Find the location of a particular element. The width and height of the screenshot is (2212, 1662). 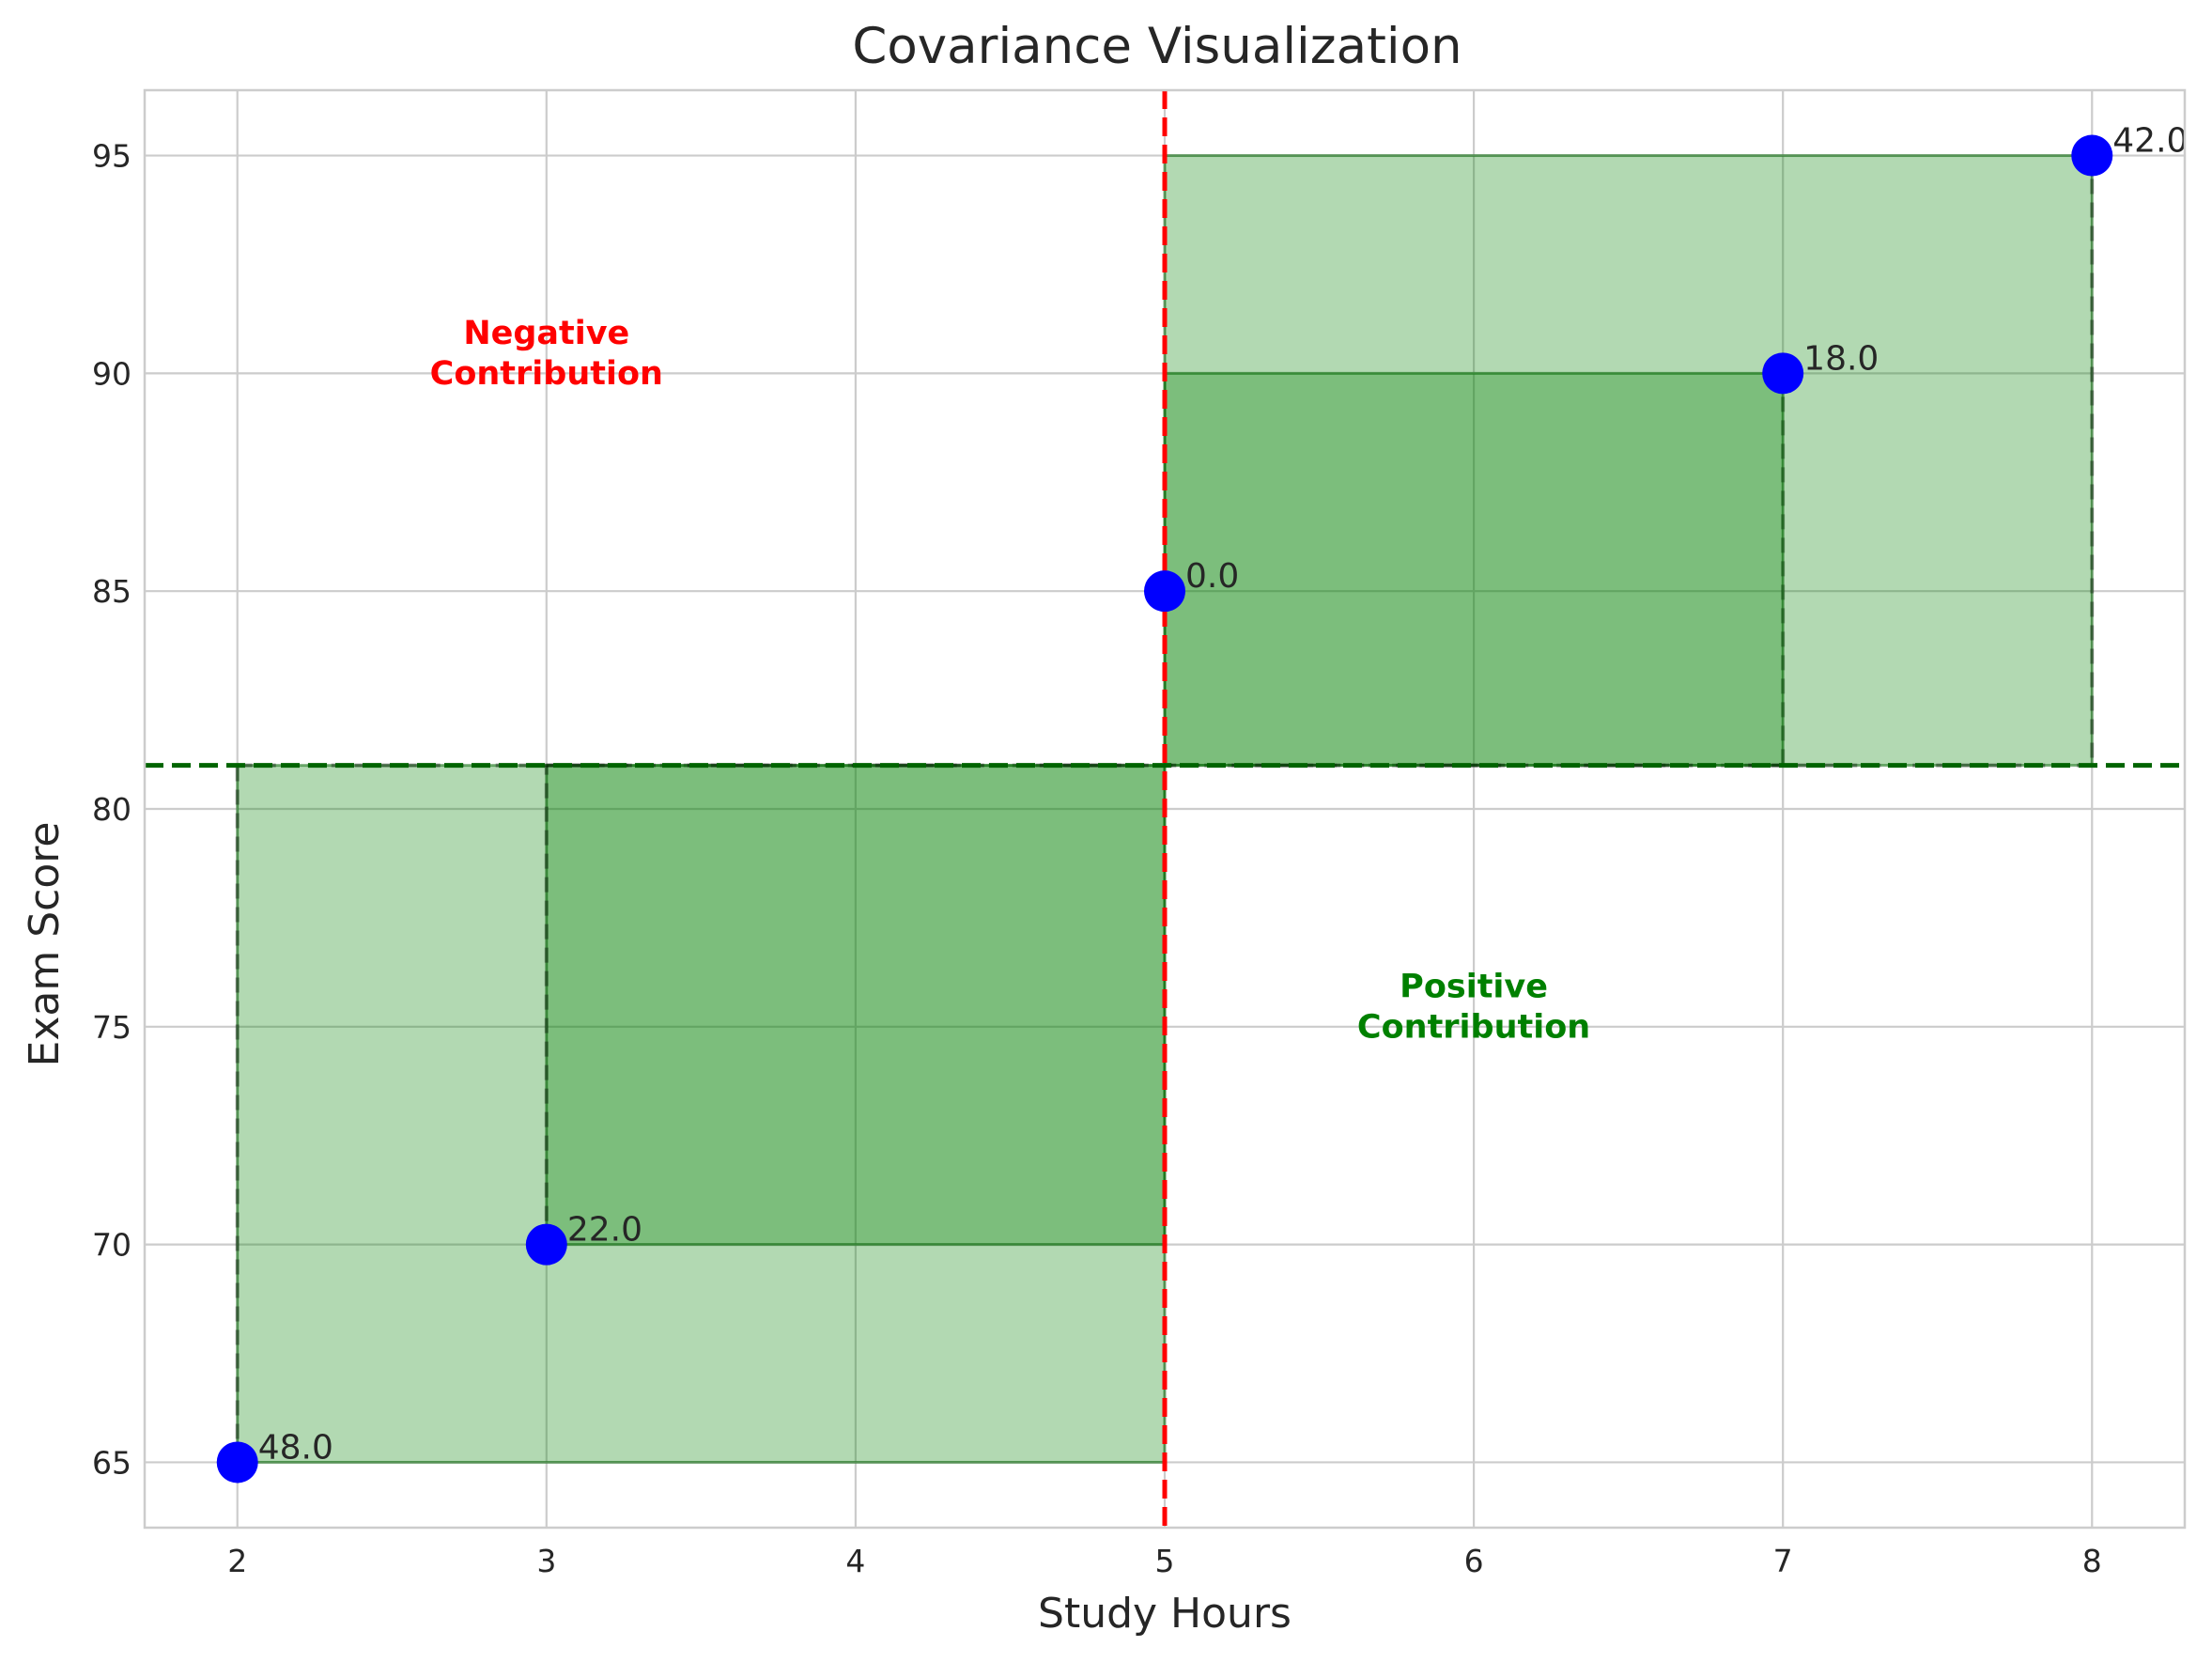

y-tick-label: 85 is located at coordinates (111, 592).